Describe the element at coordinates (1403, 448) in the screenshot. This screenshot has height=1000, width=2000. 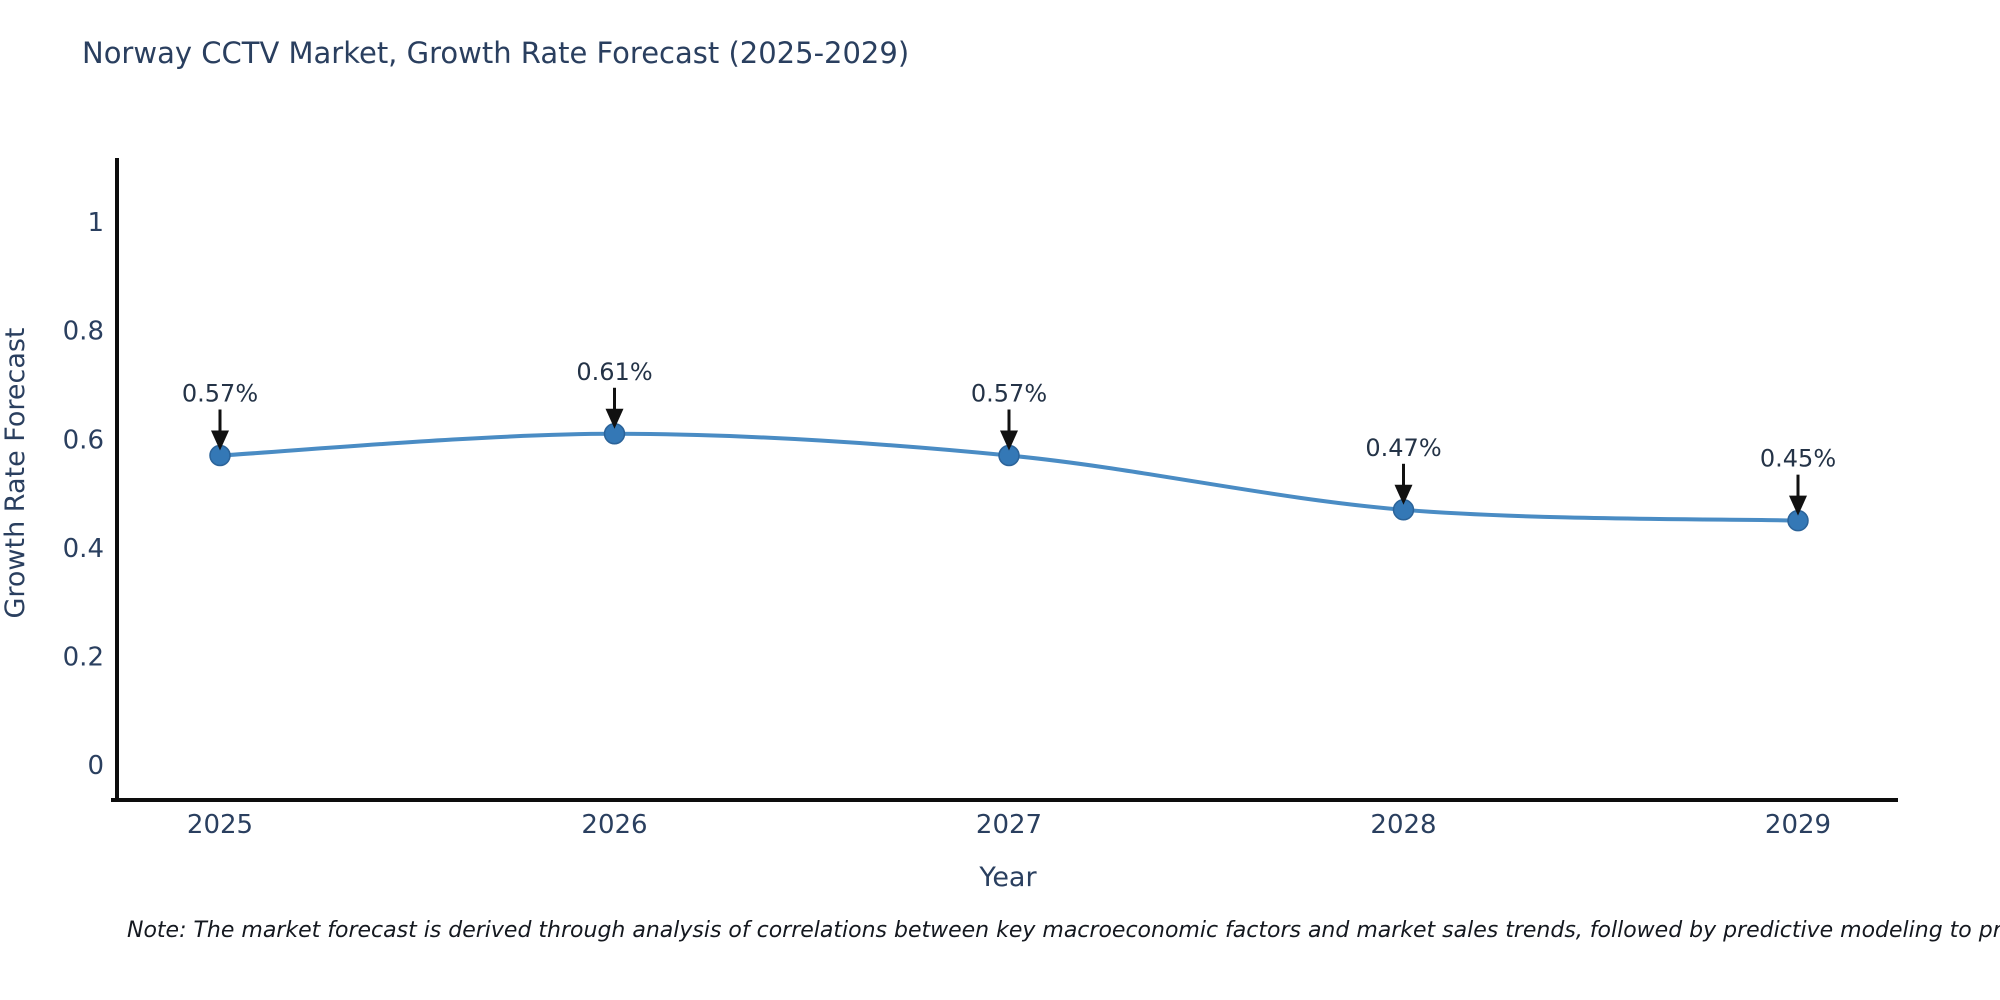
I see `point-annotation-label: 0.47%` at that location.